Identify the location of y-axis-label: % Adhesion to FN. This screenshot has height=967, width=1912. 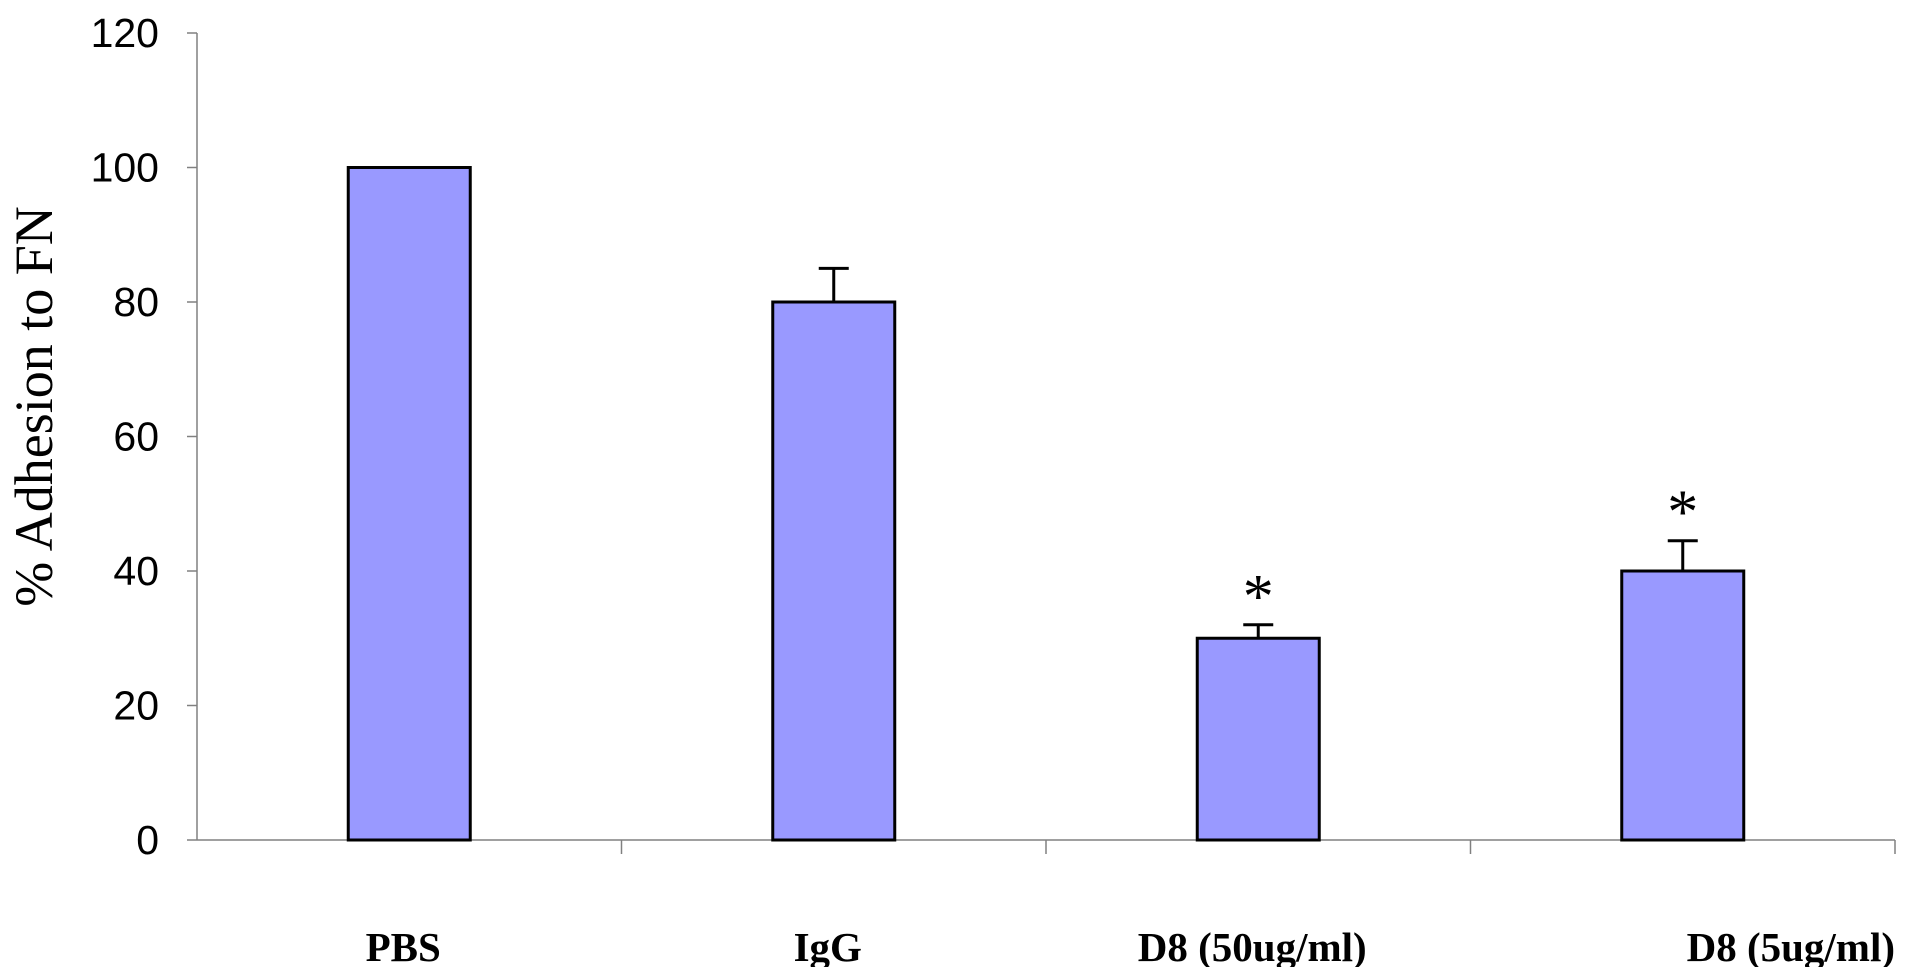
(34, 406).